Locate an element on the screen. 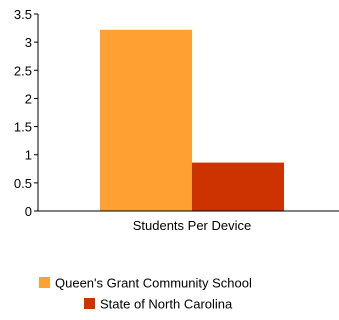 This screenshot has height=320, width=339. legend-item: State of North Carolina is located at coordinates (158, 304).